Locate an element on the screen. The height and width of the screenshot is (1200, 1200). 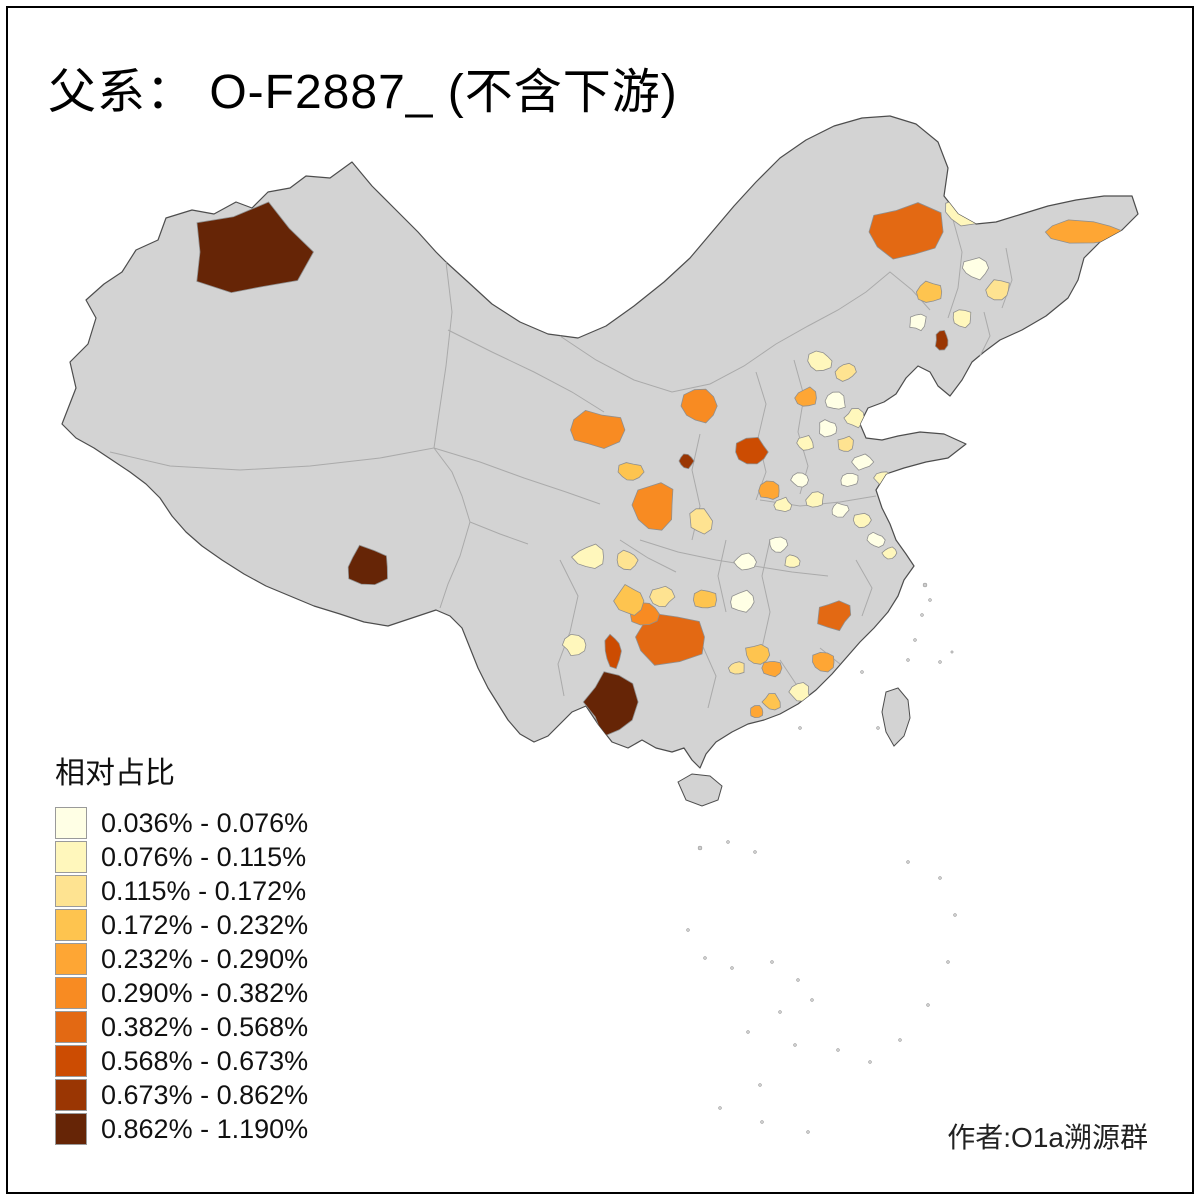
legend-label: 0.382% - 0.568% is located at coordinates (205, 1027).